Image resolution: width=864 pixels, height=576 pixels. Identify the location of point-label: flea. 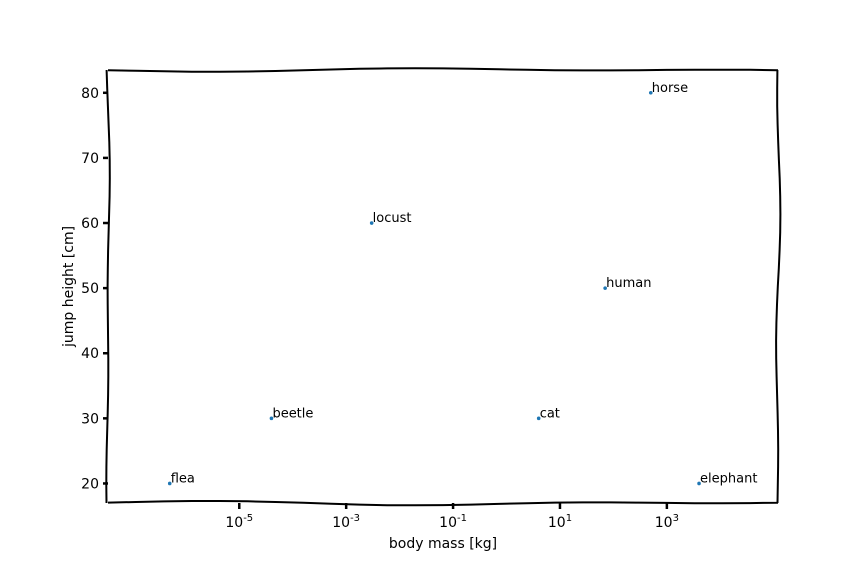
(183, 478).